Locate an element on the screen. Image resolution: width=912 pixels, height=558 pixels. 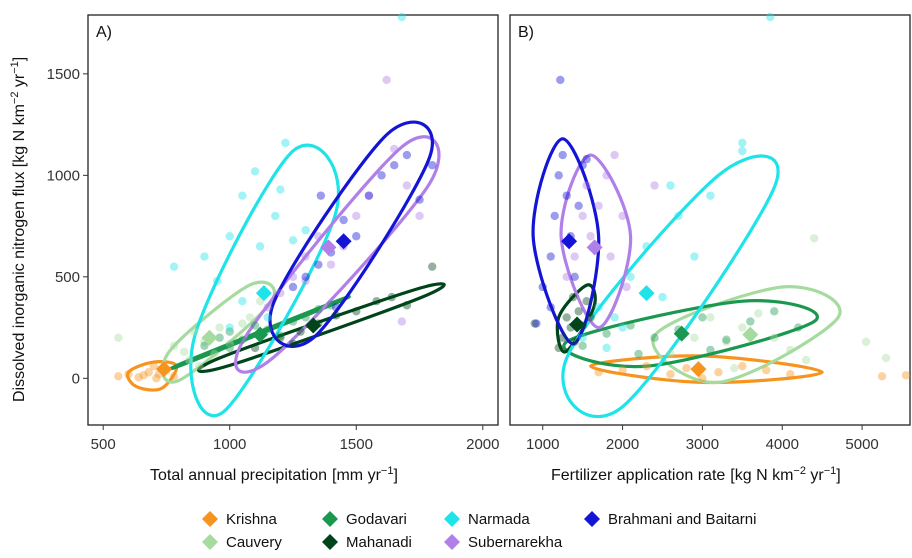
ellipse-godavari is located at coordinates (690, 334).